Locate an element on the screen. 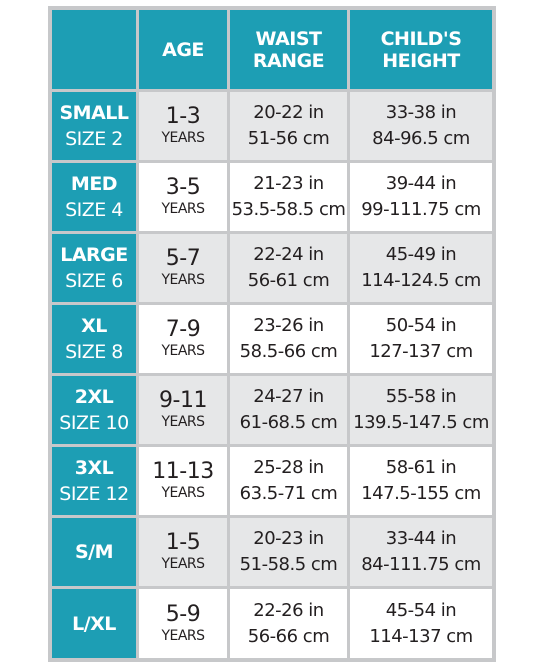 Image resolution: width=545 pixels, height=670 pixels. size-number: SIZE 4 is located at coordinates (94, 210).